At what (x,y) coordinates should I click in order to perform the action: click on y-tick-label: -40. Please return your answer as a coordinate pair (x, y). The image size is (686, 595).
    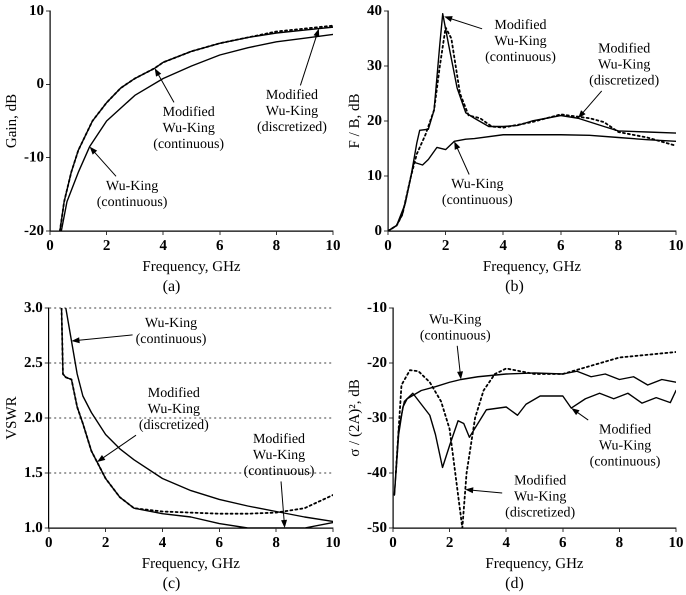
    Looking at the image, I should click on (376, 472).